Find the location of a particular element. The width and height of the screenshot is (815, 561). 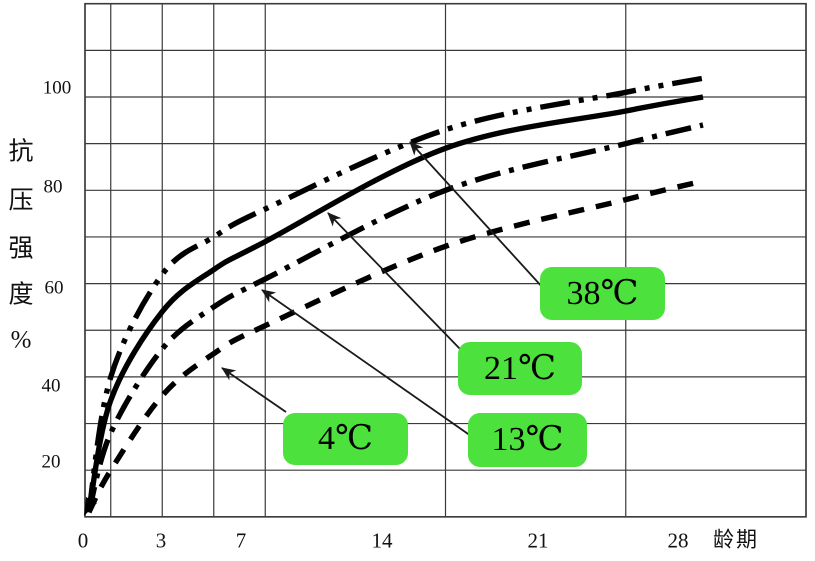

x-tick-label: 7 is located at coordinates (241, 540).